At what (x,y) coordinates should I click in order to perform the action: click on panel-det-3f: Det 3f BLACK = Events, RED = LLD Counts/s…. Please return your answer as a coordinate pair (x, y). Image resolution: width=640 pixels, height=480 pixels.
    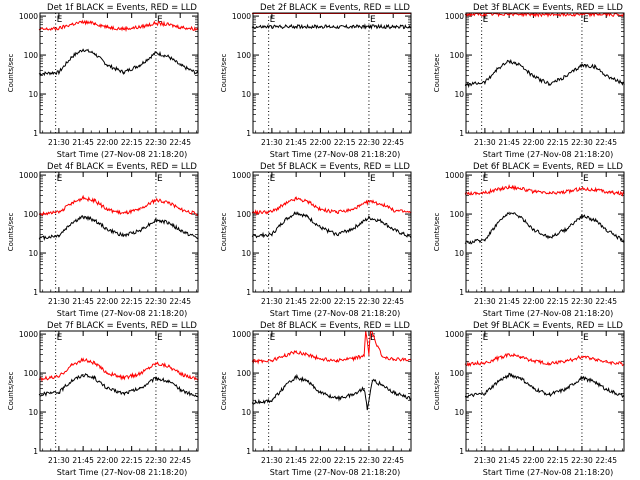
    Looking at the image, I should click on (529, 81).